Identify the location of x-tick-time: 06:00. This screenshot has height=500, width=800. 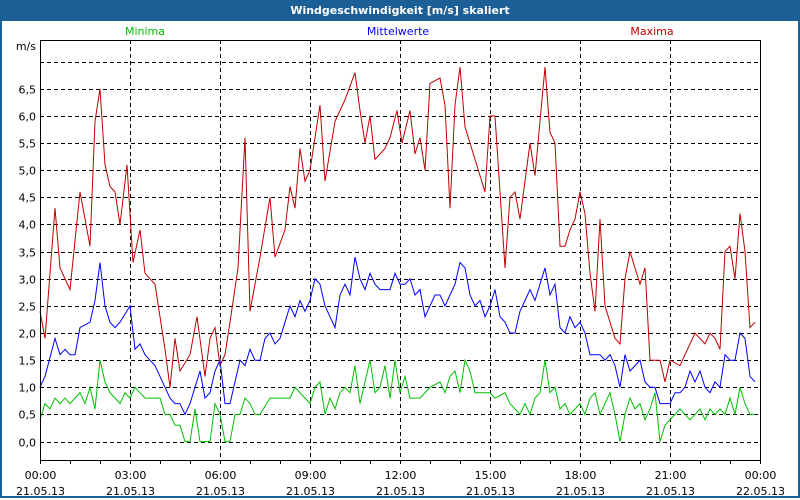
(221, 475).